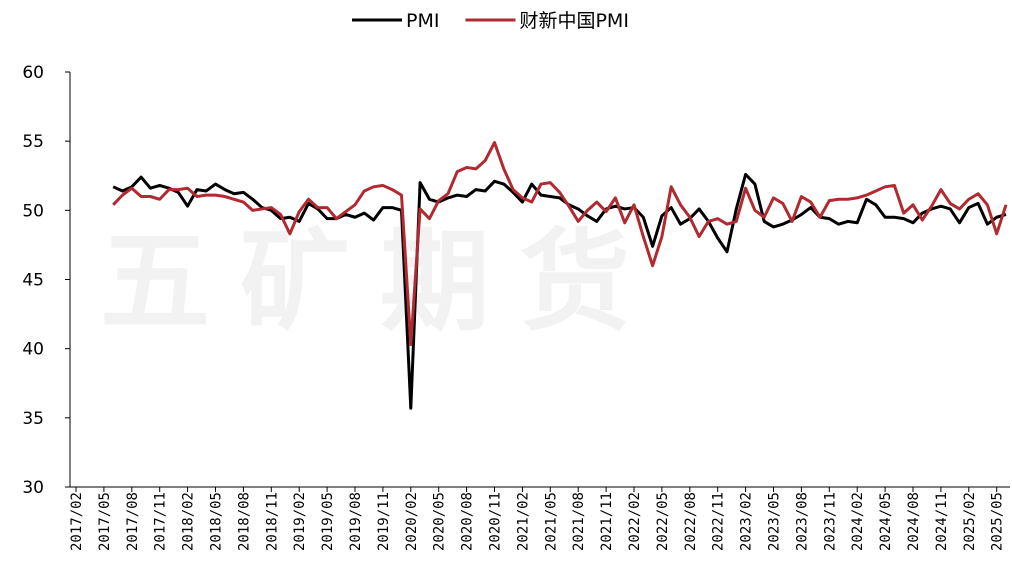 Image resolution: width=1012 pixels, height=588 pixels. Describe the element at coordinates (579, 521) in the screenshot. I see `x-tick-label: 2021/08` at that location.